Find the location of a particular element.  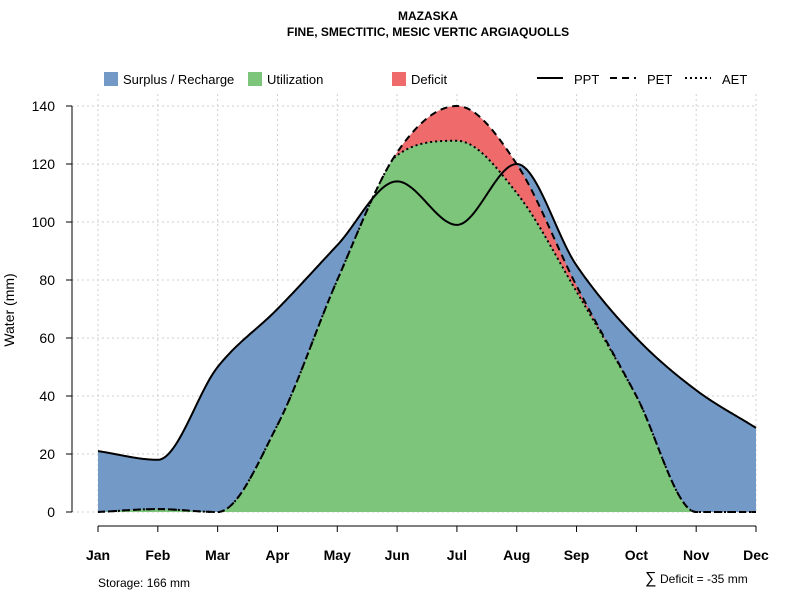

deficit-note: Deficit = -35 mm is located at coordinates (704, 579).